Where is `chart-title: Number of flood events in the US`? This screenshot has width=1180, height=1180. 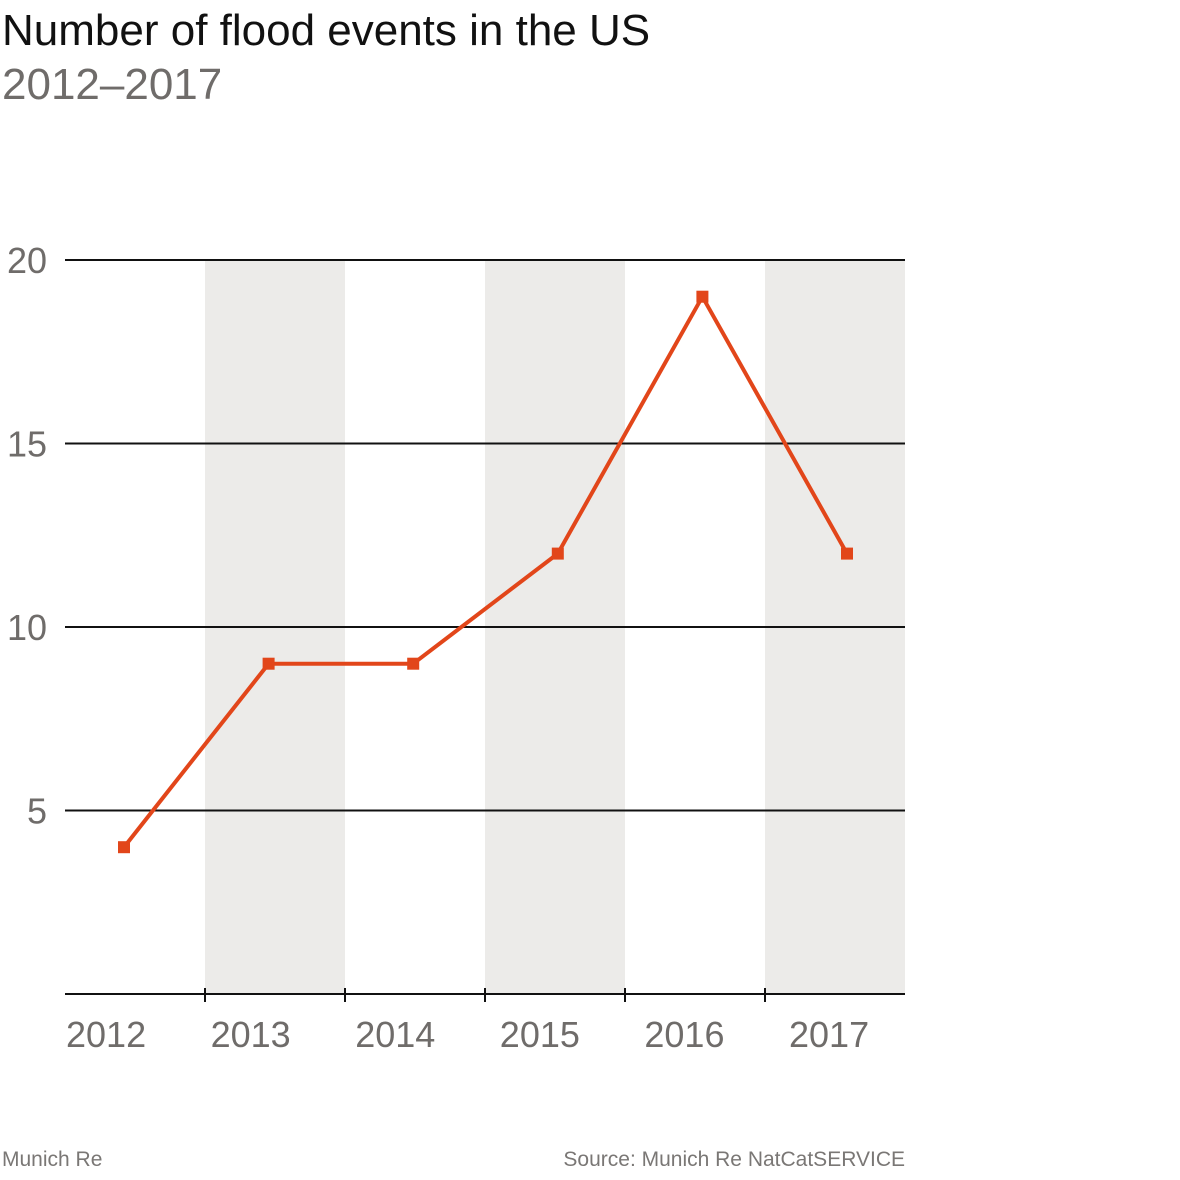
chart-title: Number of flood events in the US is located at coordinates (326, 30).